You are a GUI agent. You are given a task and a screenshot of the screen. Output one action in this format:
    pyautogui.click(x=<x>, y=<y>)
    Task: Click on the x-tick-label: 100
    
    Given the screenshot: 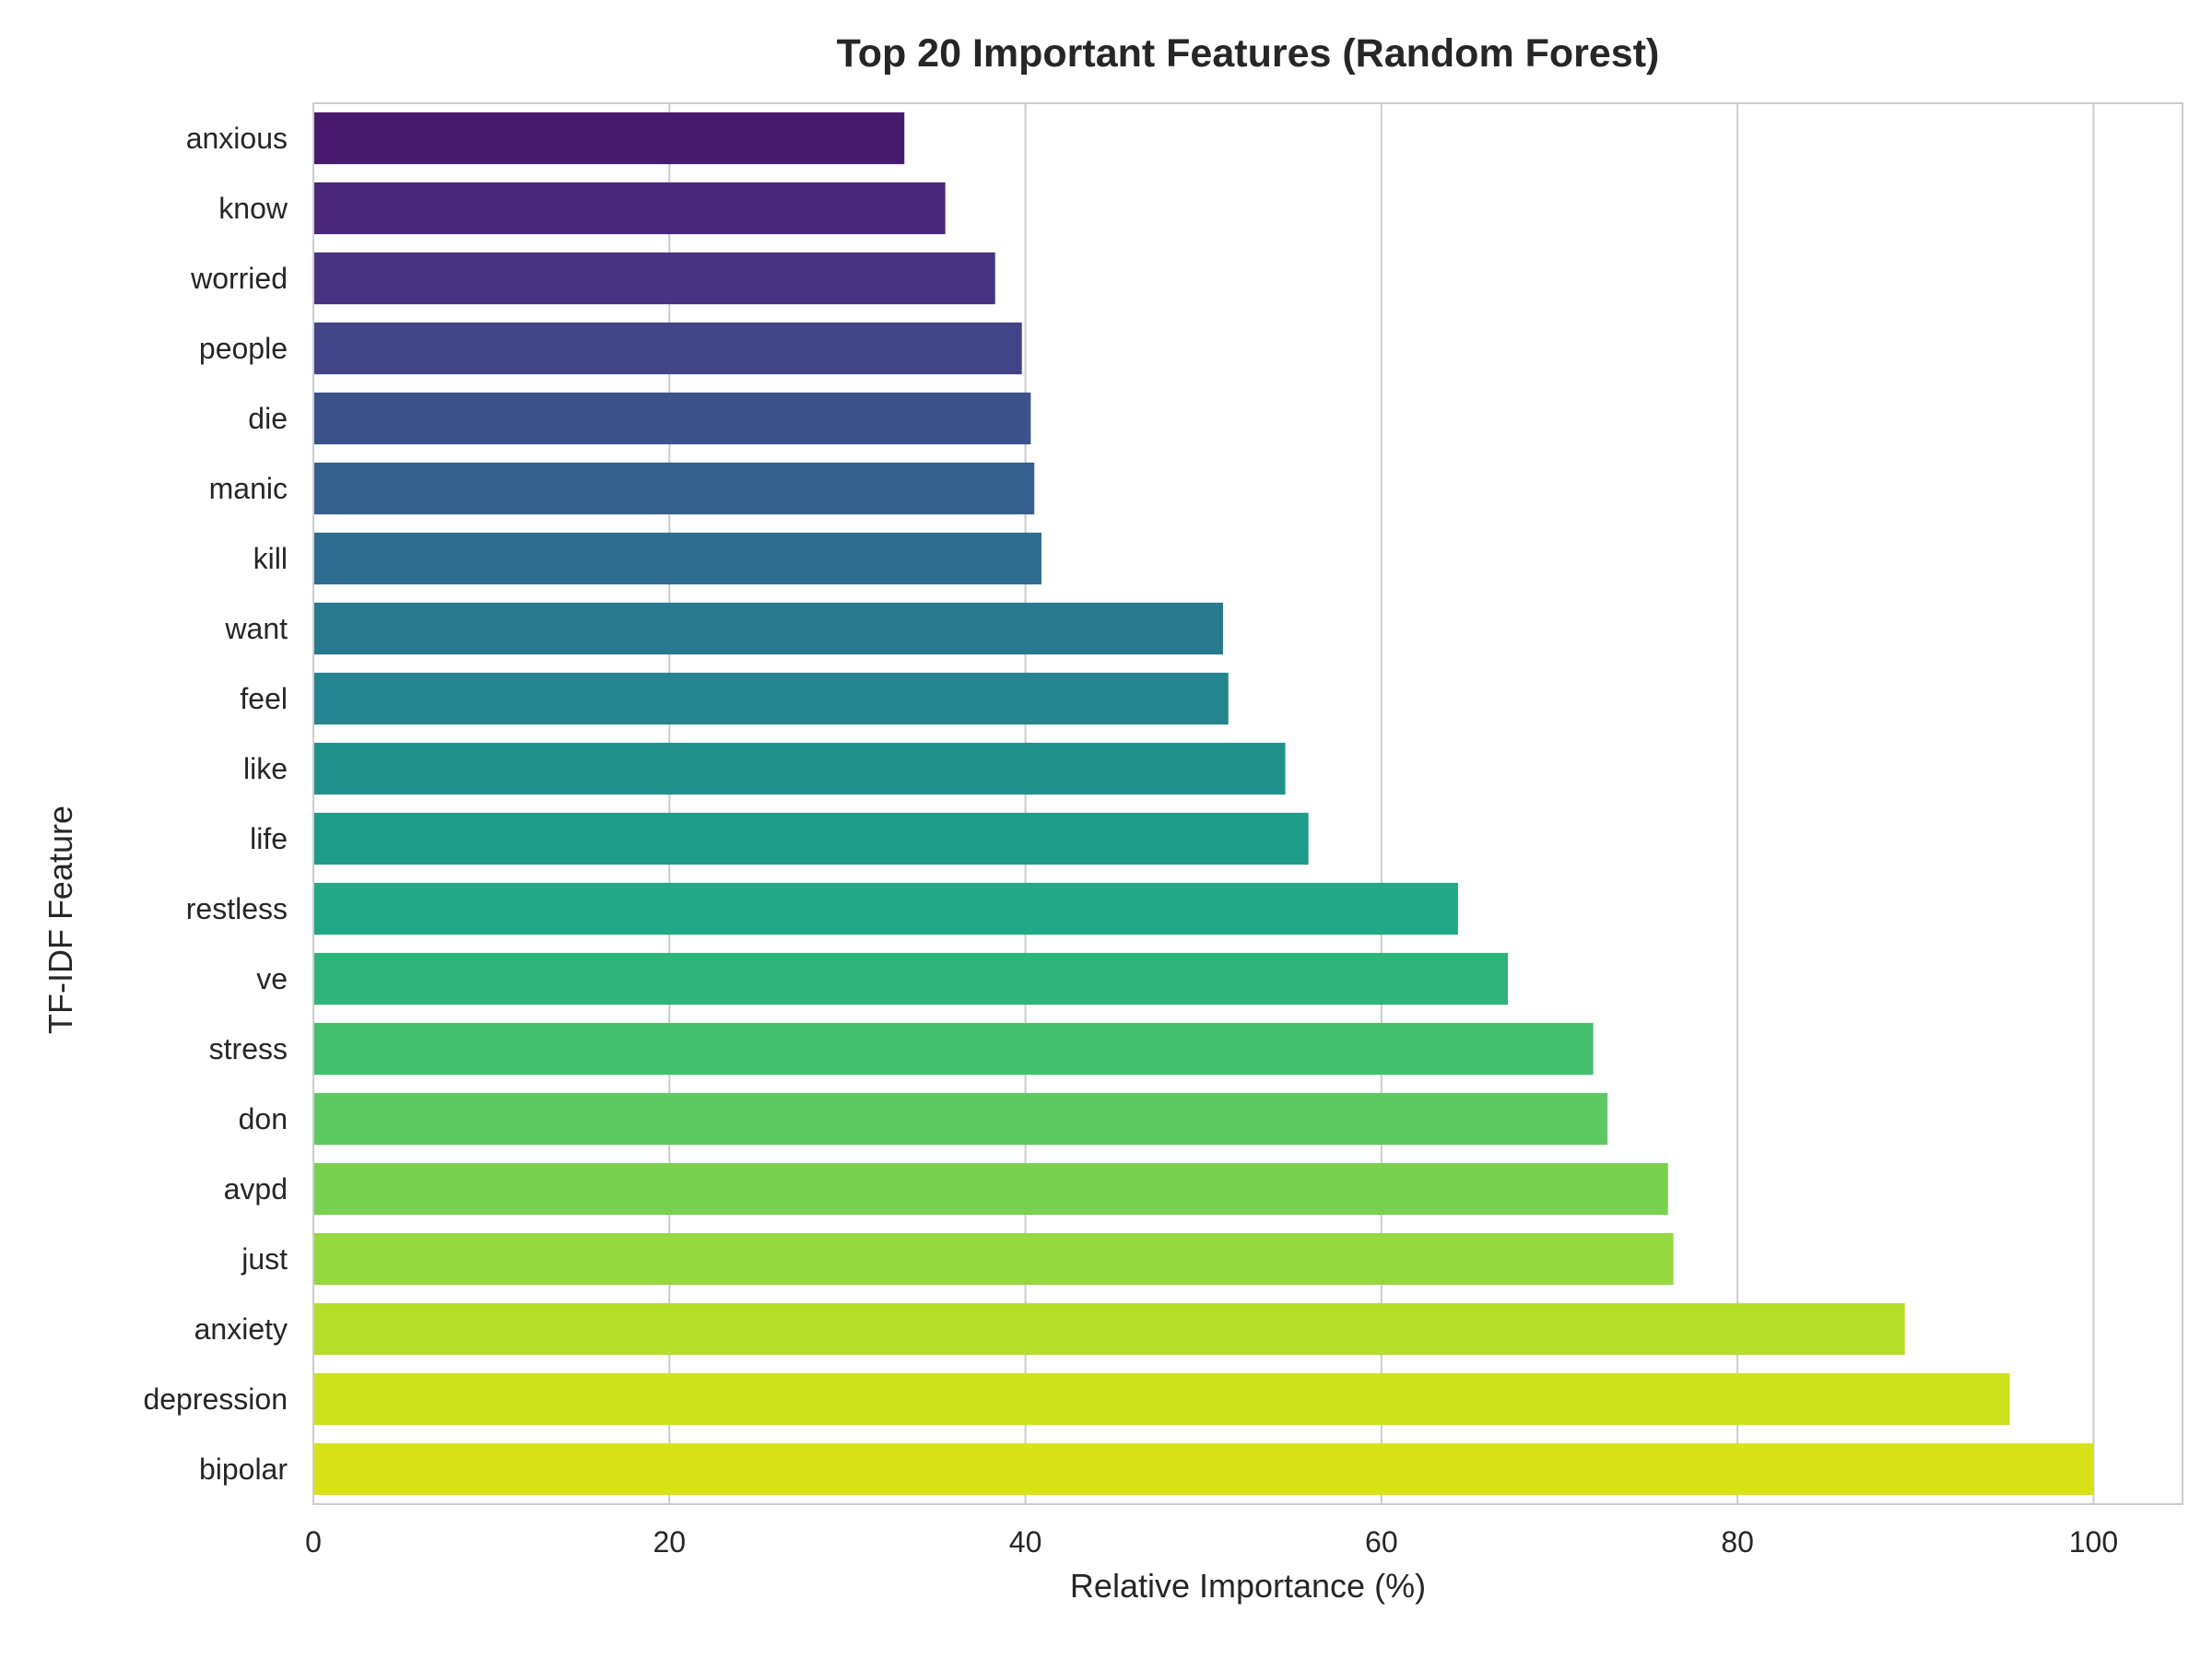 What is the action you would take?
    pyautogui.click(x=2093, y=1542)
    